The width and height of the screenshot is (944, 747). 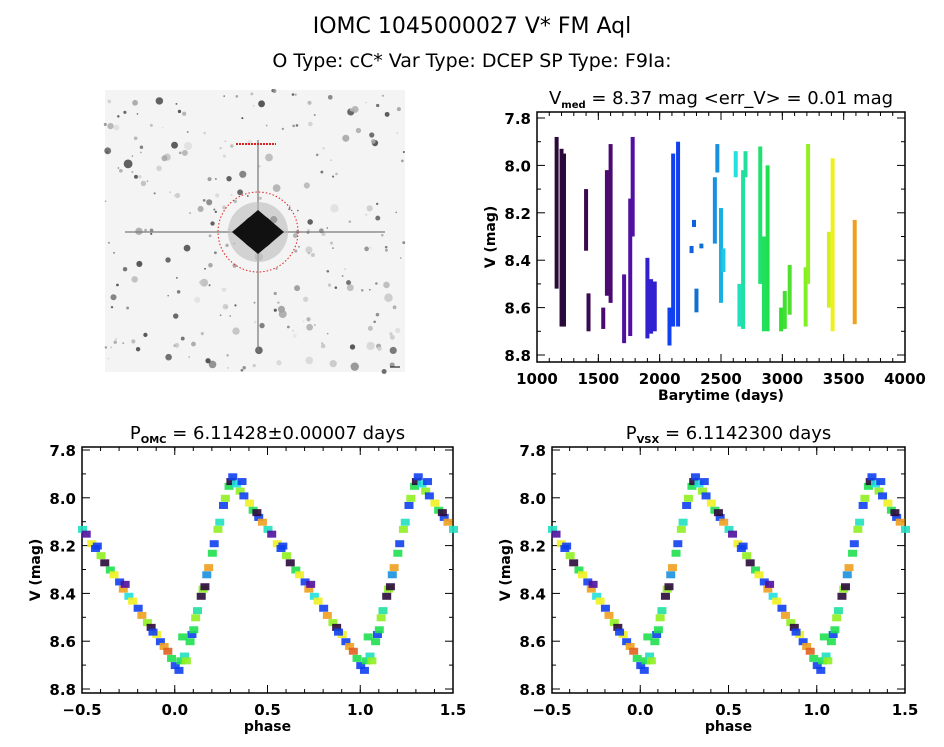 What do you see at coordinates (81, 710) in the screenshot?
I see `x-tick-label: −0.5` at bounding box center [81, 710].